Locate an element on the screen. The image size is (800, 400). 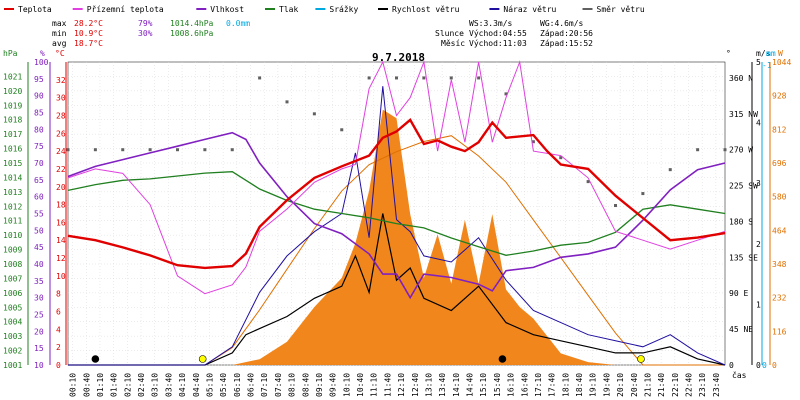
pct-tick-label: 25 is located at coordinates (39, 315).